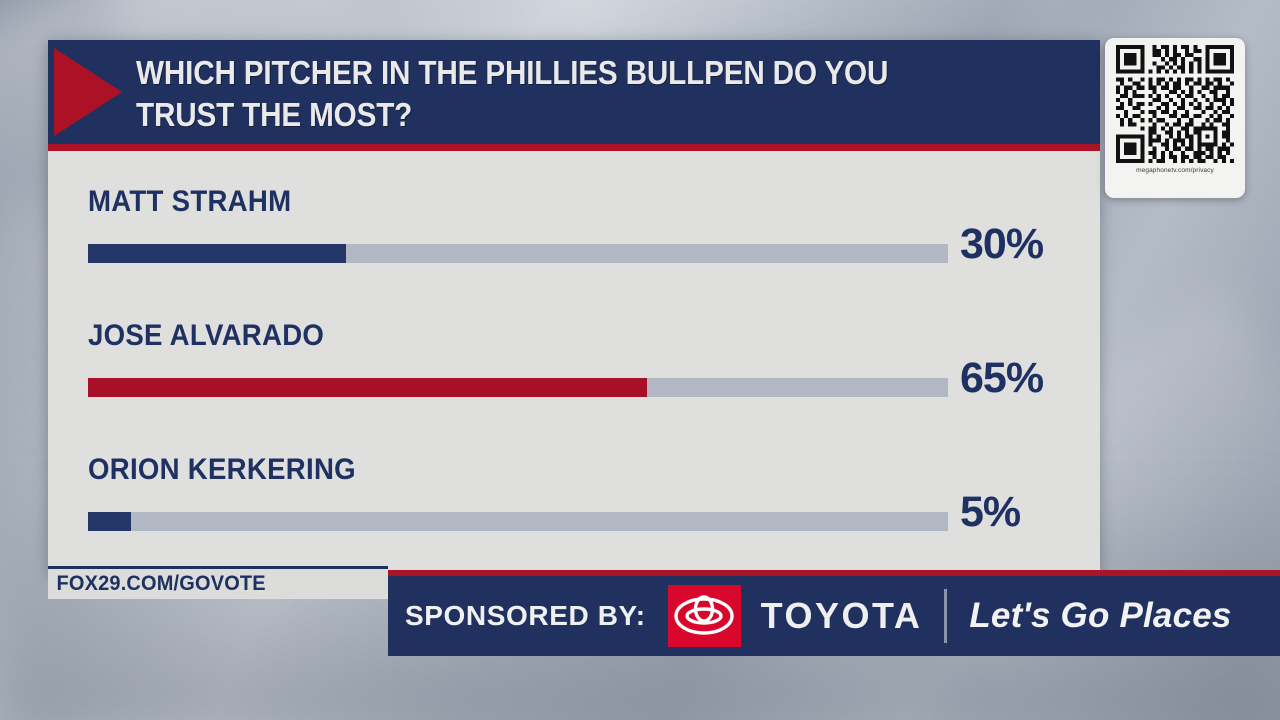 The image size is (1280, 720). What do you see at coordinates (1175, 170) in the screenshot?
I see `qr-caption: megaphonetv.com/privacy` at bounding box center [1175, 170].